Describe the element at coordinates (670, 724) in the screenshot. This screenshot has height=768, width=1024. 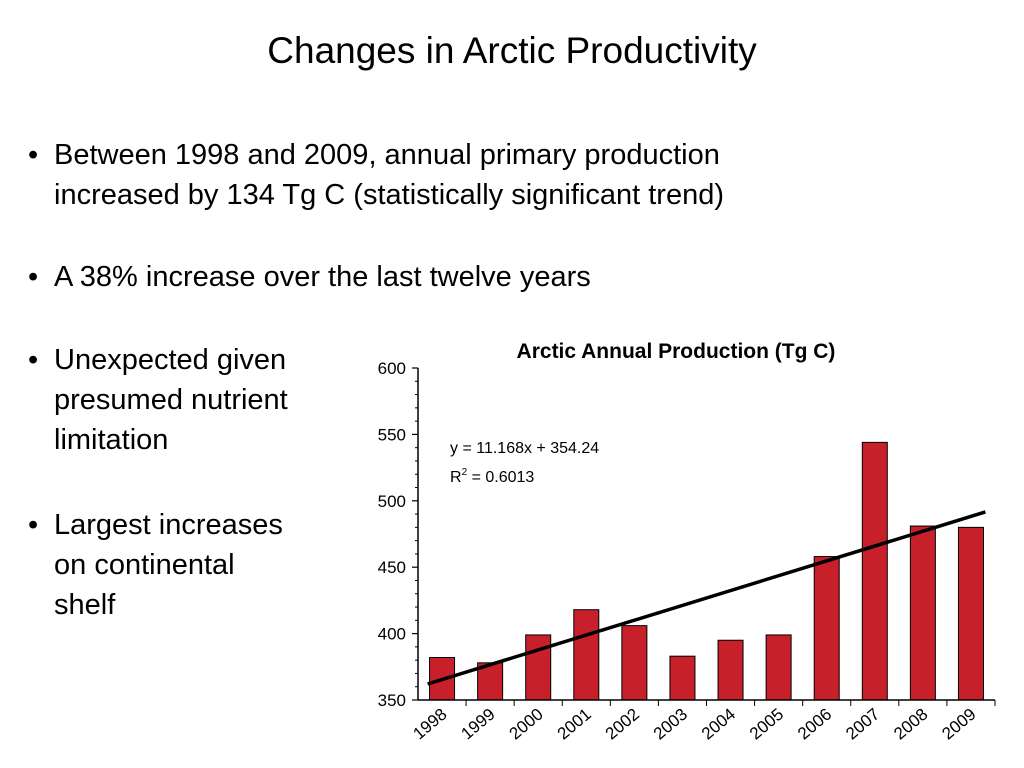
I see `x-tick-label: 2003` at that location.